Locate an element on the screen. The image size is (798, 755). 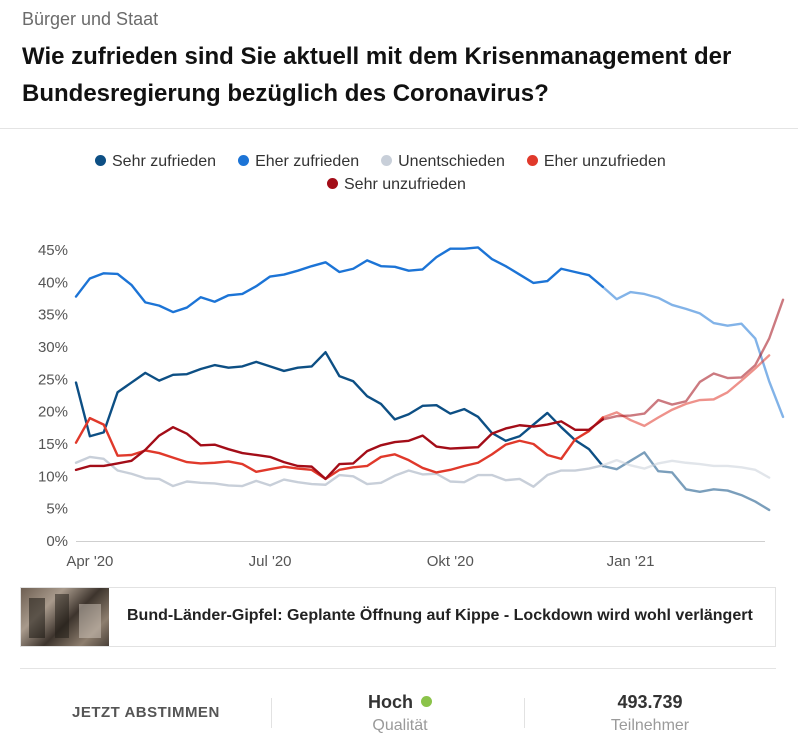
participants-value: 493.739 is located at coordinates (650, 702).